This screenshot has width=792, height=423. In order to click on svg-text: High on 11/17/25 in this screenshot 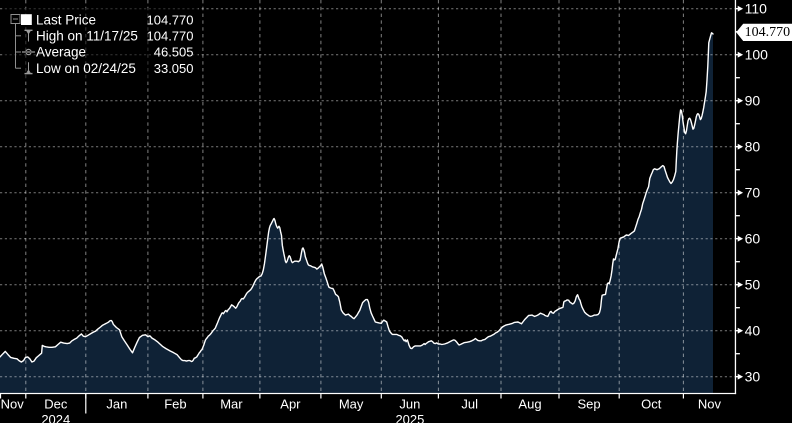, I will do `click(87, 36)`.